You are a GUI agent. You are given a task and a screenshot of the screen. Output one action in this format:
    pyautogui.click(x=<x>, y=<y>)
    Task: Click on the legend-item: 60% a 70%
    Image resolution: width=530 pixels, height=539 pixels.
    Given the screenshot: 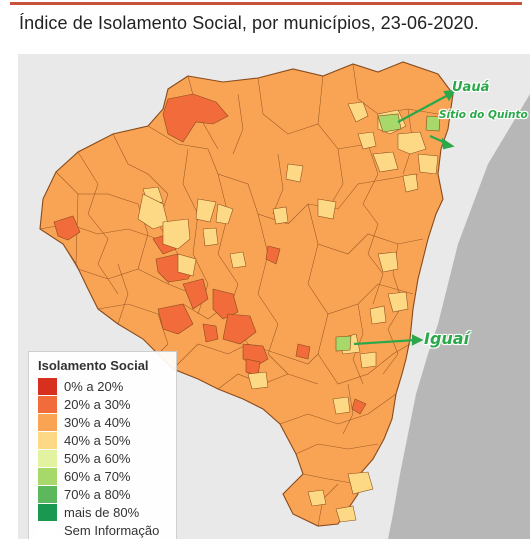 What is the action you would take?
    pyautogui.click(x=107, y=476)
    